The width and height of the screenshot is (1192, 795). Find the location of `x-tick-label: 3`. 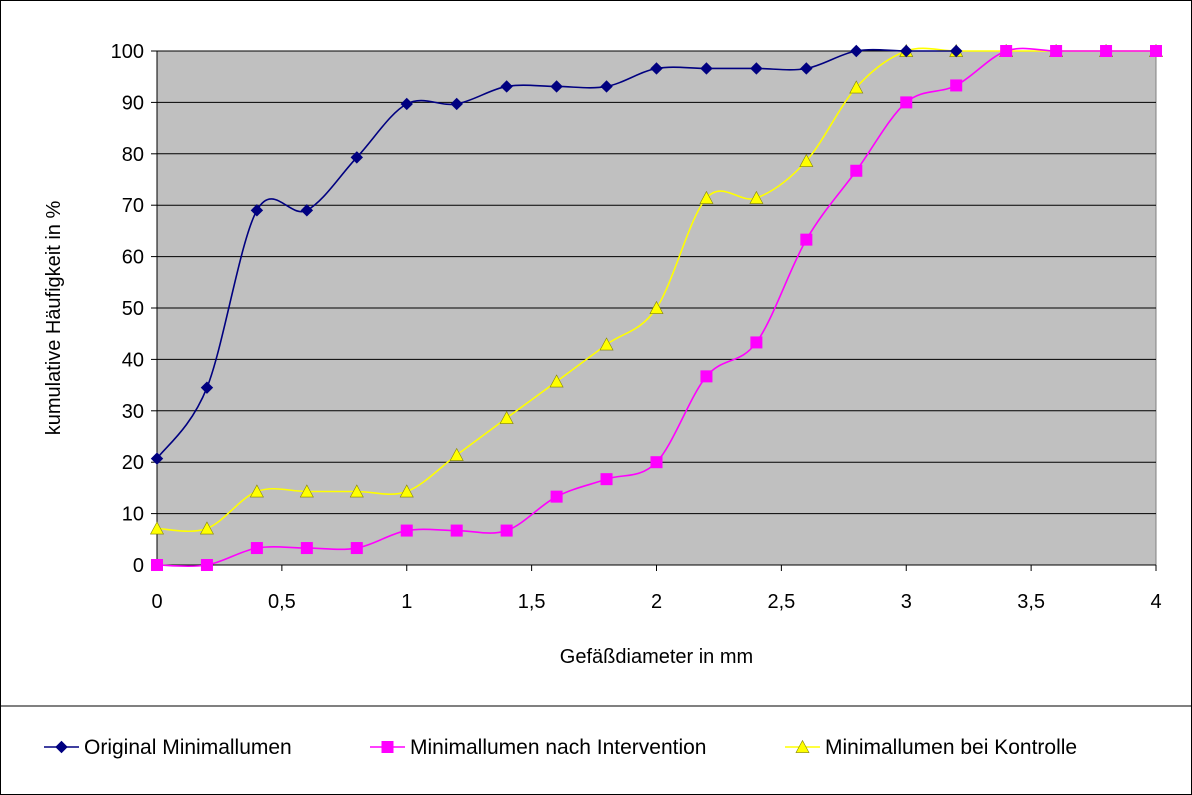

x-tick-label: 3 is located at coordinates (906, 602).